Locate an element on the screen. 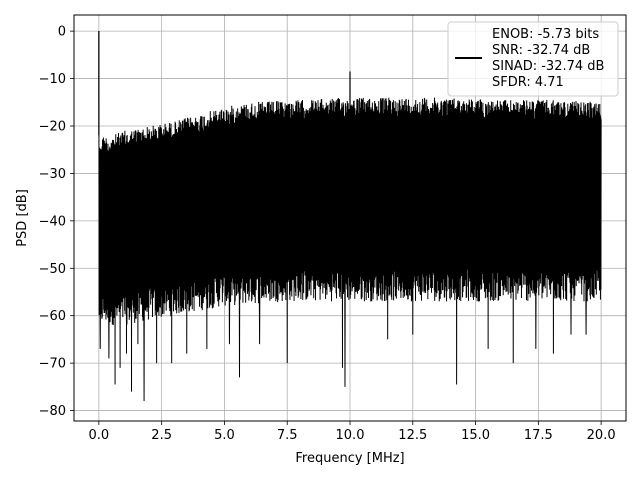 Image resolution: width=640 pixels, height=480 pixels. y-tick-label: −30 is located at coordinates (52, 174).